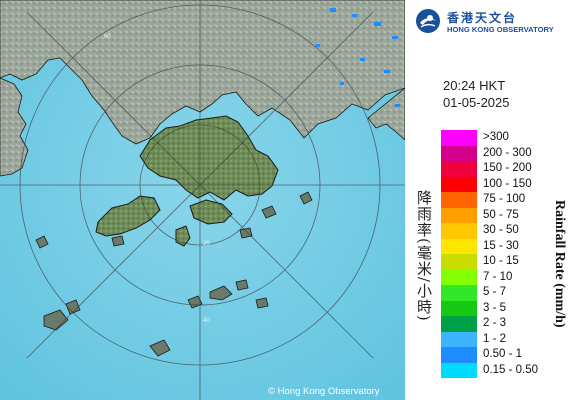 Image resolution: width=577 pixels, height=400 pixels. I want to click on legend-label: >300, so click(496, 137).